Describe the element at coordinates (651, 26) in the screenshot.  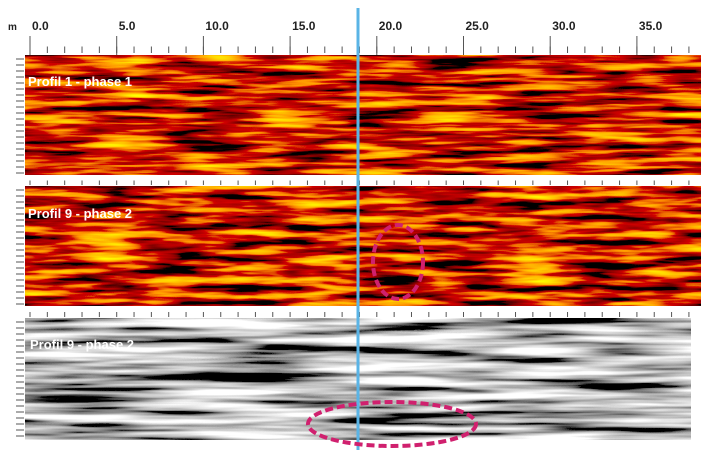
I see `tick-label: 35.0` at that location.